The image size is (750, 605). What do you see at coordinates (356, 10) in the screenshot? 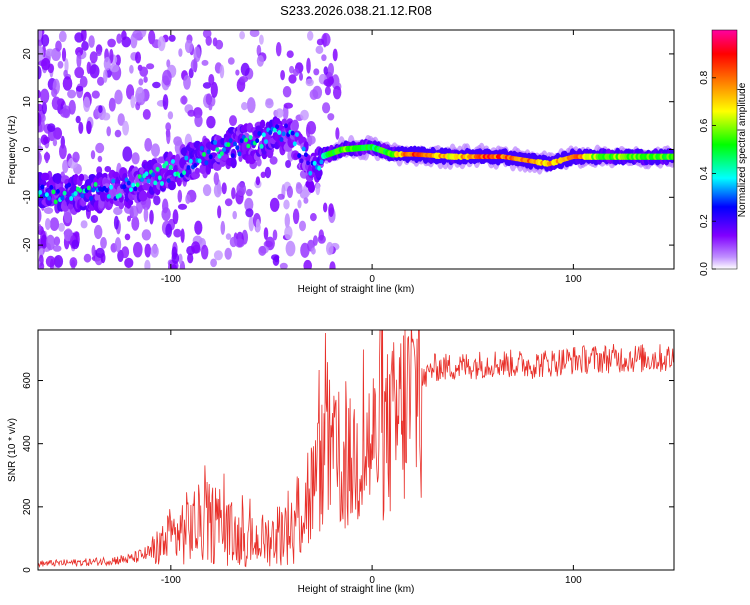
I see `chart-title: S233.2026.038.21.12.R08` at bounding box center [356, 10].